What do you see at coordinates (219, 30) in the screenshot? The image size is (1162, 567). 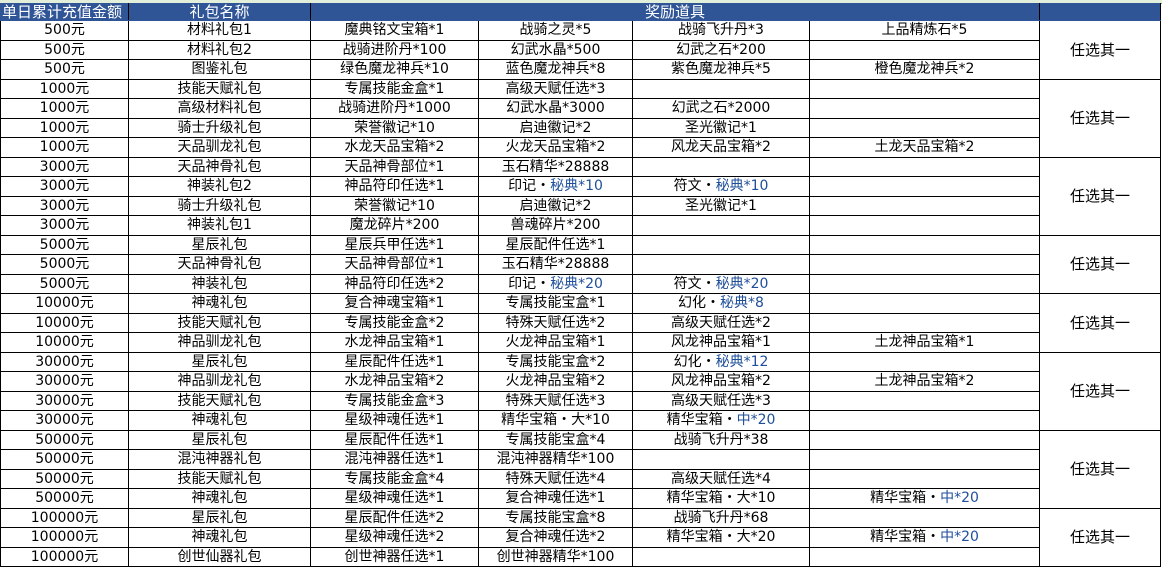 I see `package-name-cell: 材料礼包1` at bounding box center [219, 30].